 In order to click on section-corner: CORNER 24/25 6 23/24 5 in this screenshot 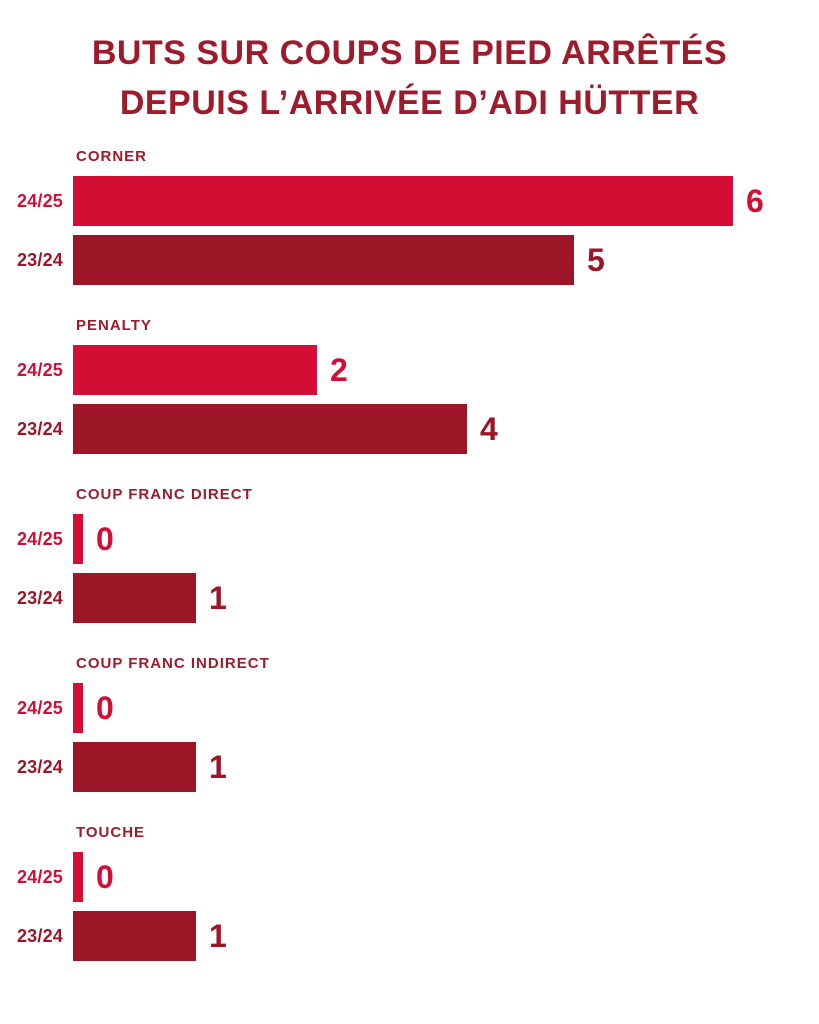, I will do `click(409, 216)`.